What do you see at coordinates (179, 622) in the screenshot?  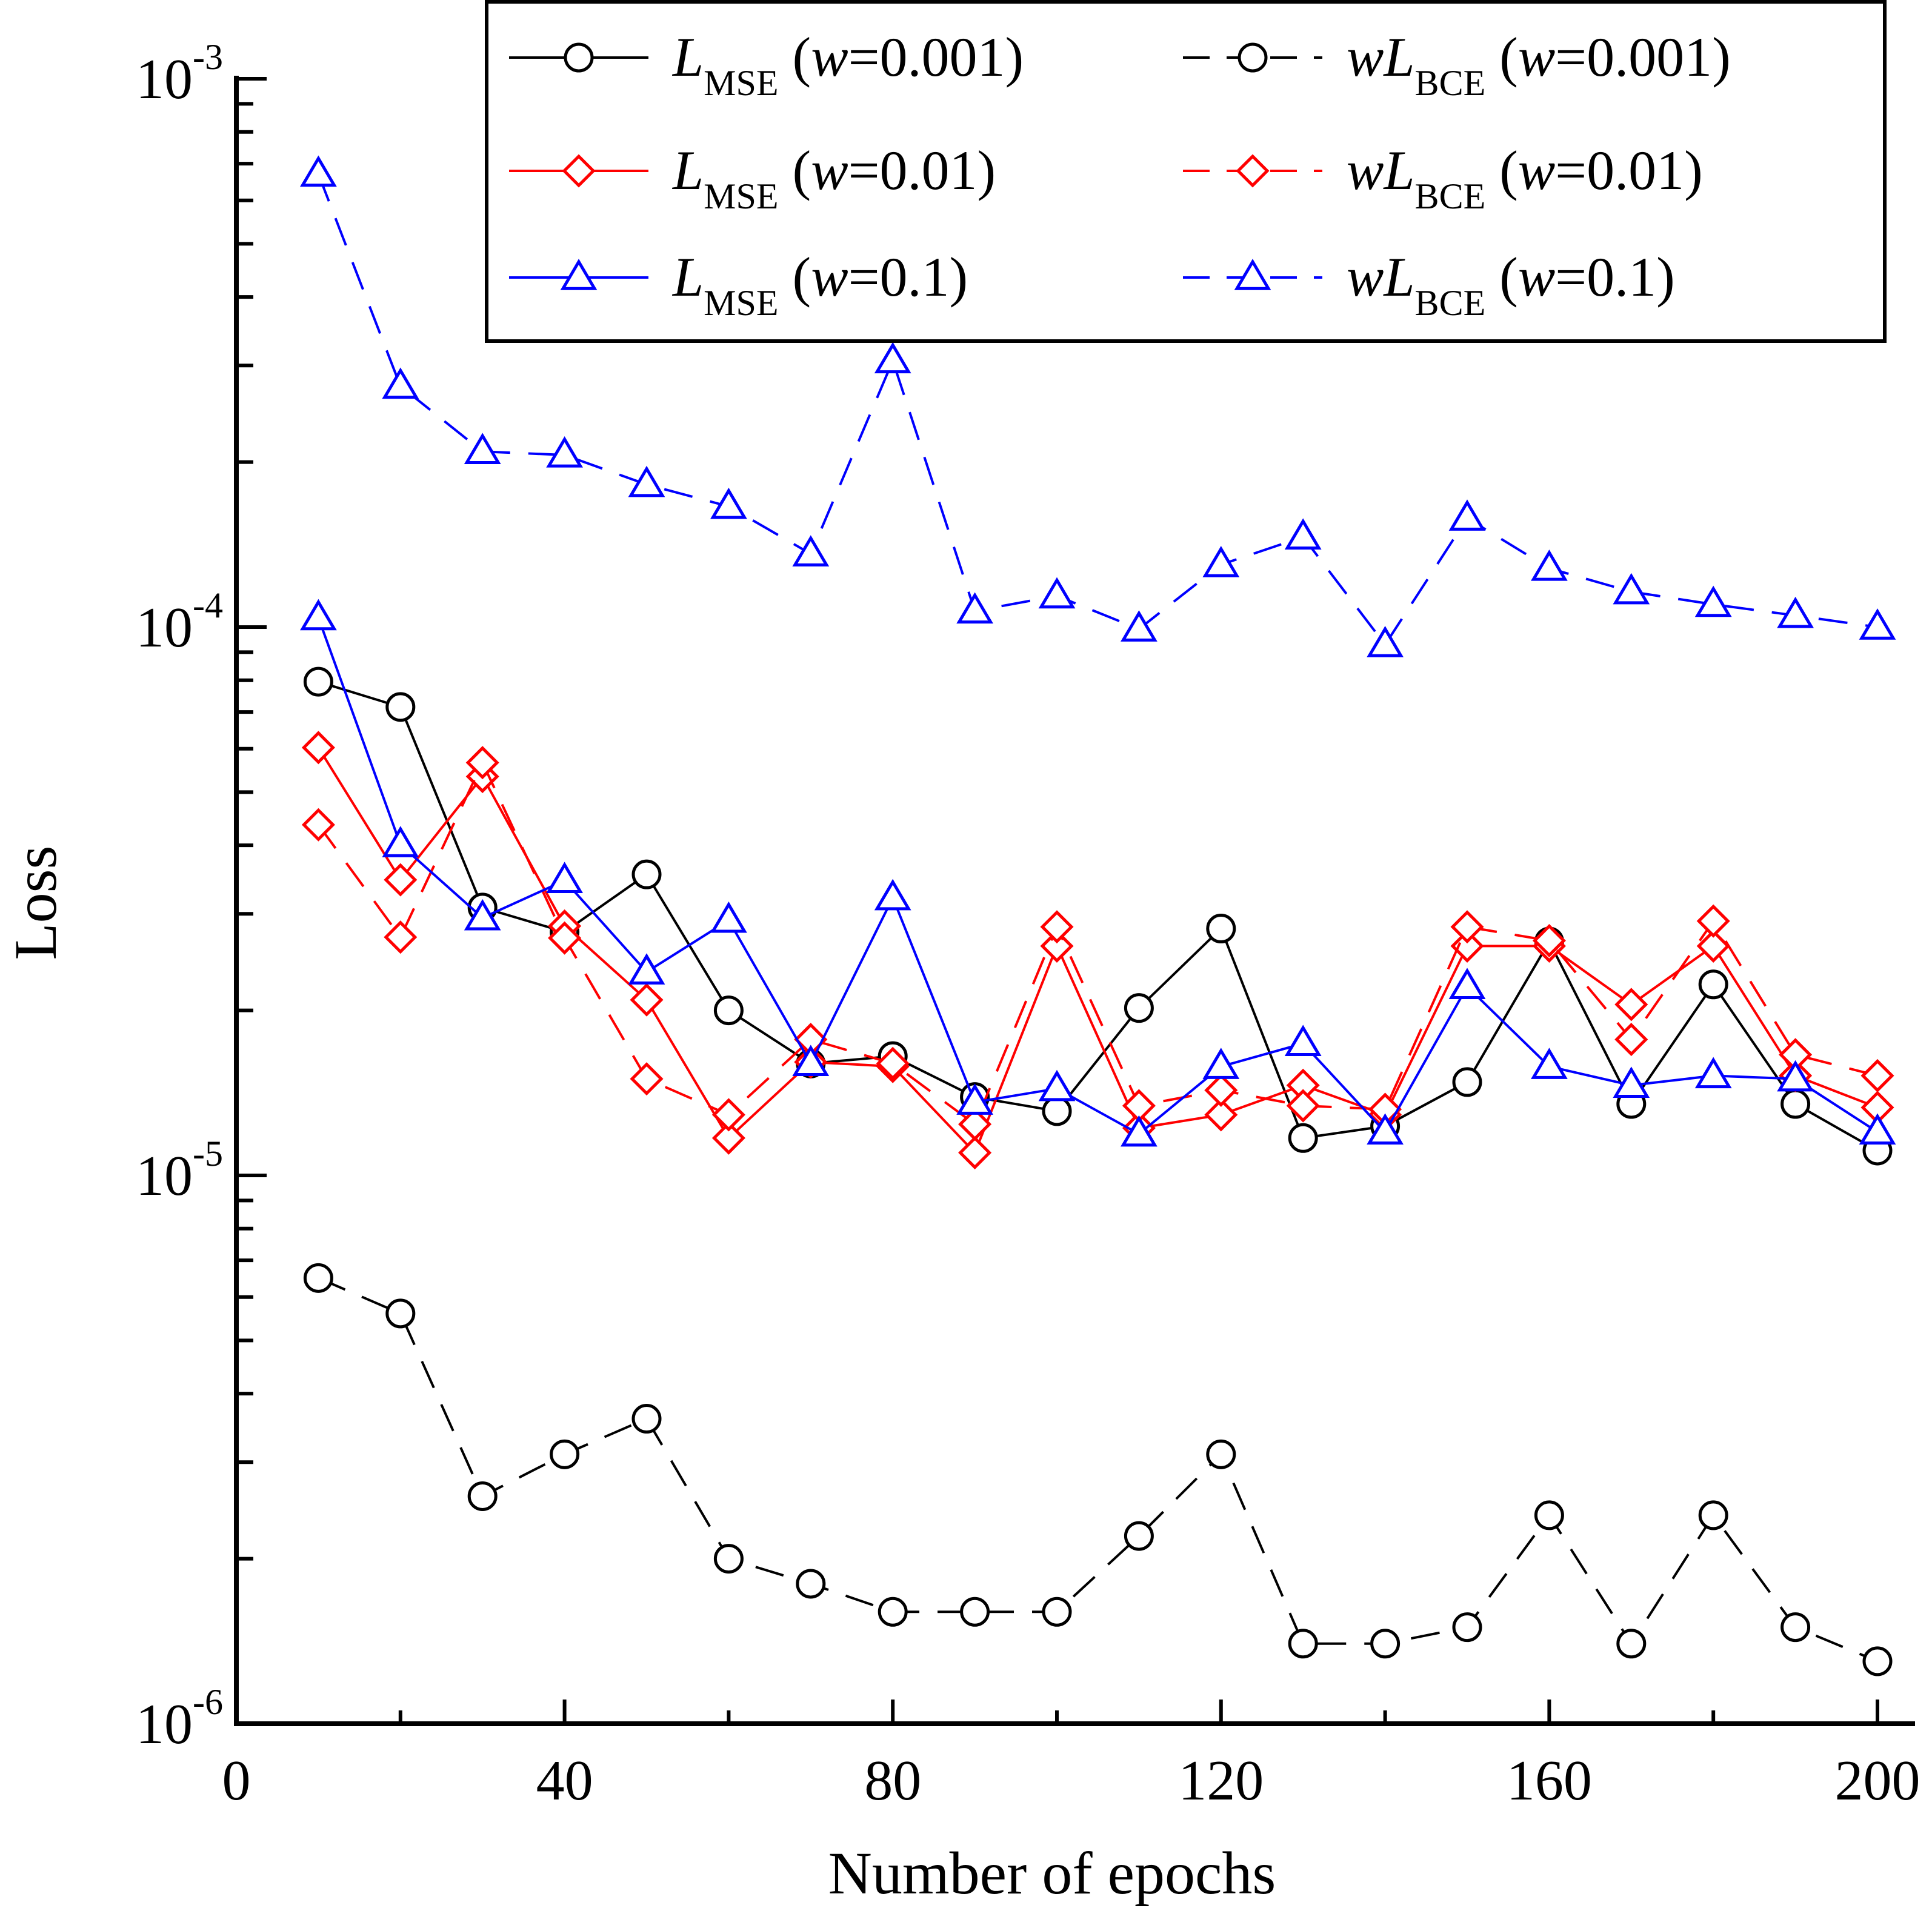 I see `y-tick-label: 10⁻⁴` at bounding box center [179, 622].